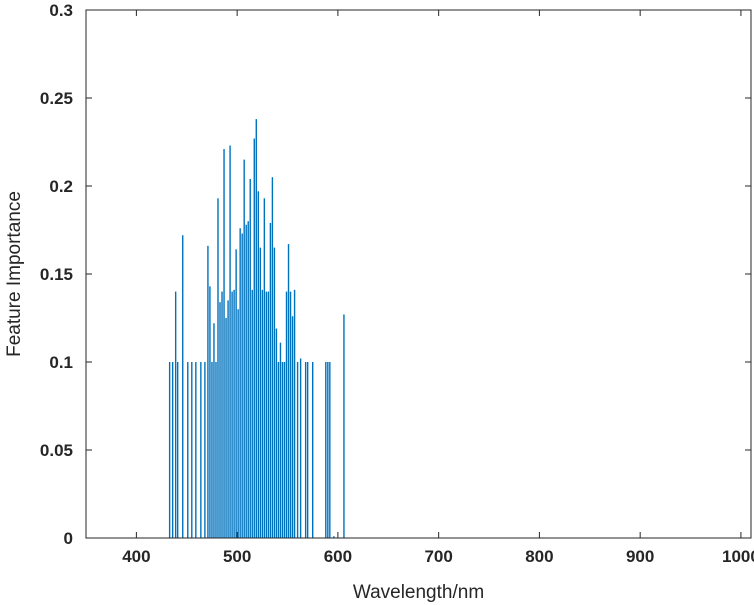 Image resolution: width=754 pixels, height=605 pixels. Describe the element at coordinates (61, 362) in the screenshot. I see `y-tick-label: 0.1` at that location.